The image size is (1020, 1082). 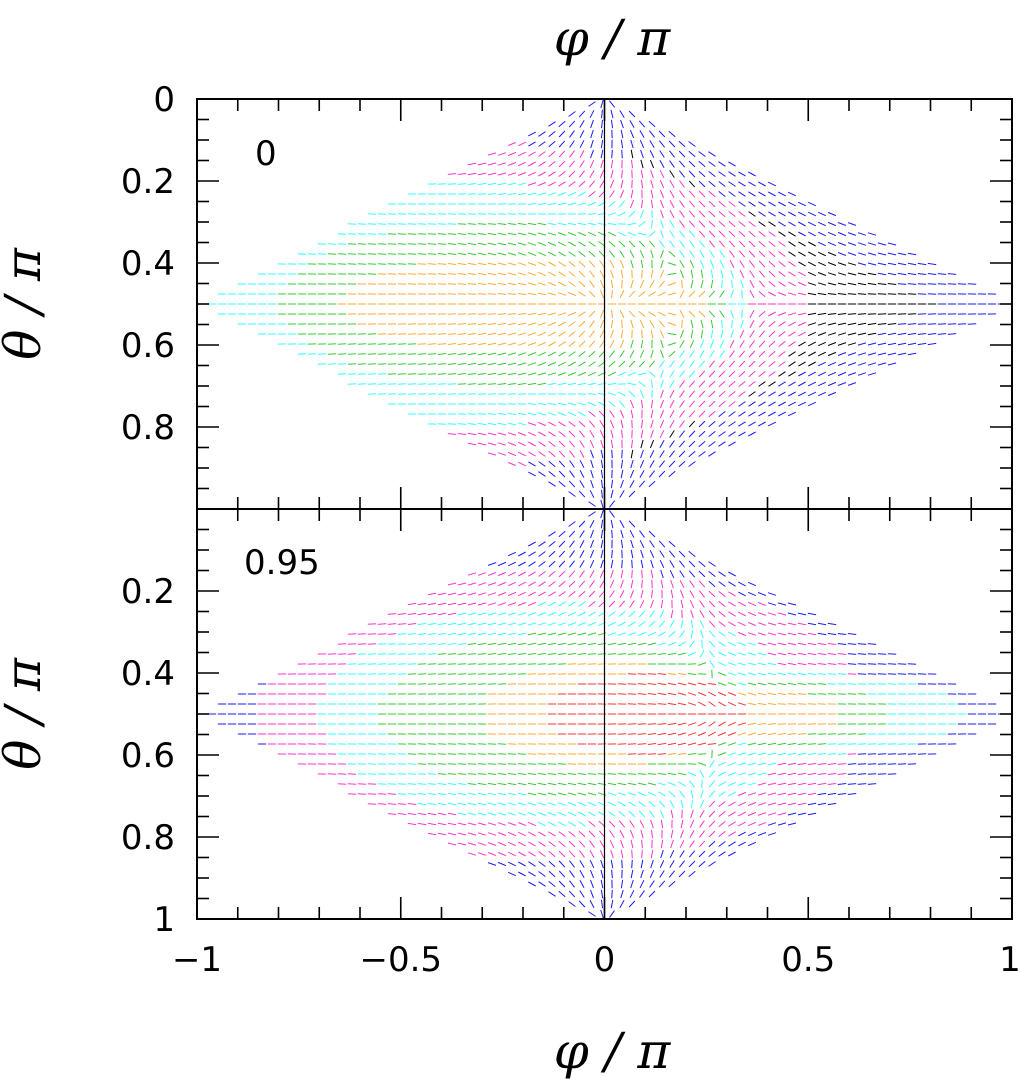 What do you see at coordinates (164, 920) in the screenshot?
I see `lower-y-tick-label: 1` at bounding box center [164, 920].